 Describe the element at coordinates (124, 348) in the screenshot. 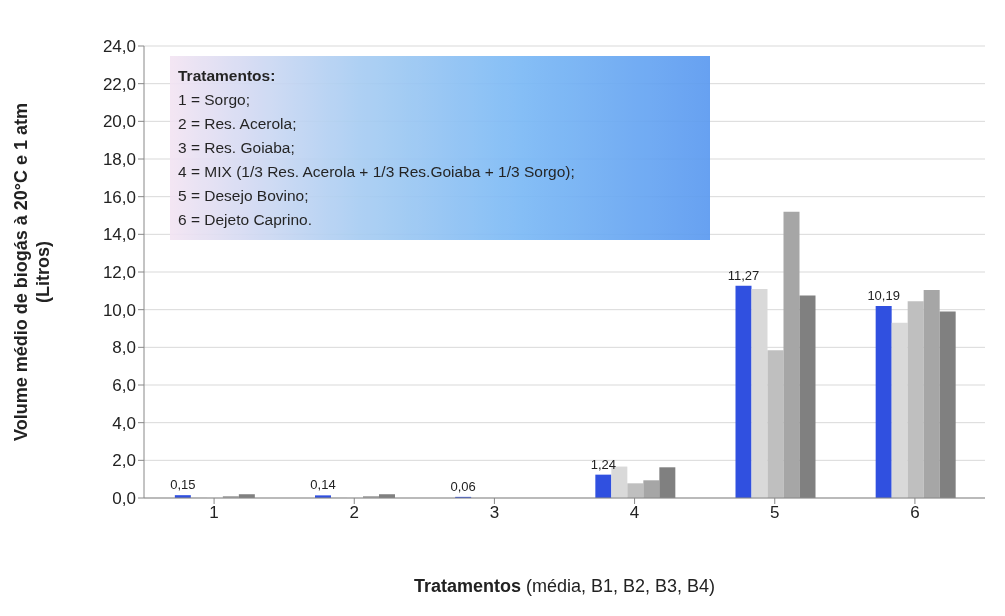

I see `y-tick-label: 8,0` at that location.